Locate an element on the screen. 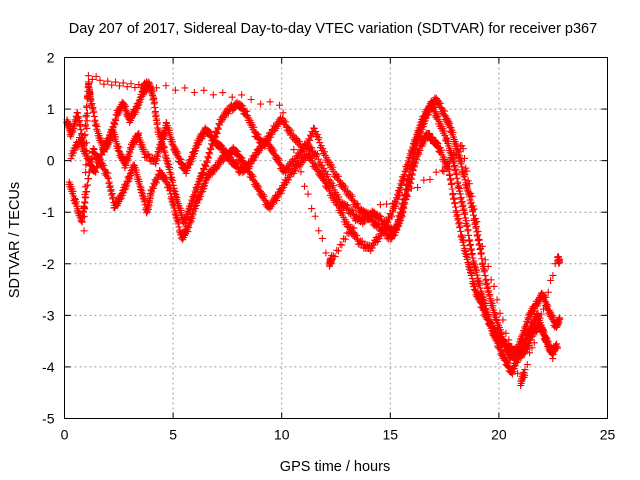 Image resolution: width=640 pixels, height=480 pixels. y-tick-label: 2 is located at coordinates (51, 58).